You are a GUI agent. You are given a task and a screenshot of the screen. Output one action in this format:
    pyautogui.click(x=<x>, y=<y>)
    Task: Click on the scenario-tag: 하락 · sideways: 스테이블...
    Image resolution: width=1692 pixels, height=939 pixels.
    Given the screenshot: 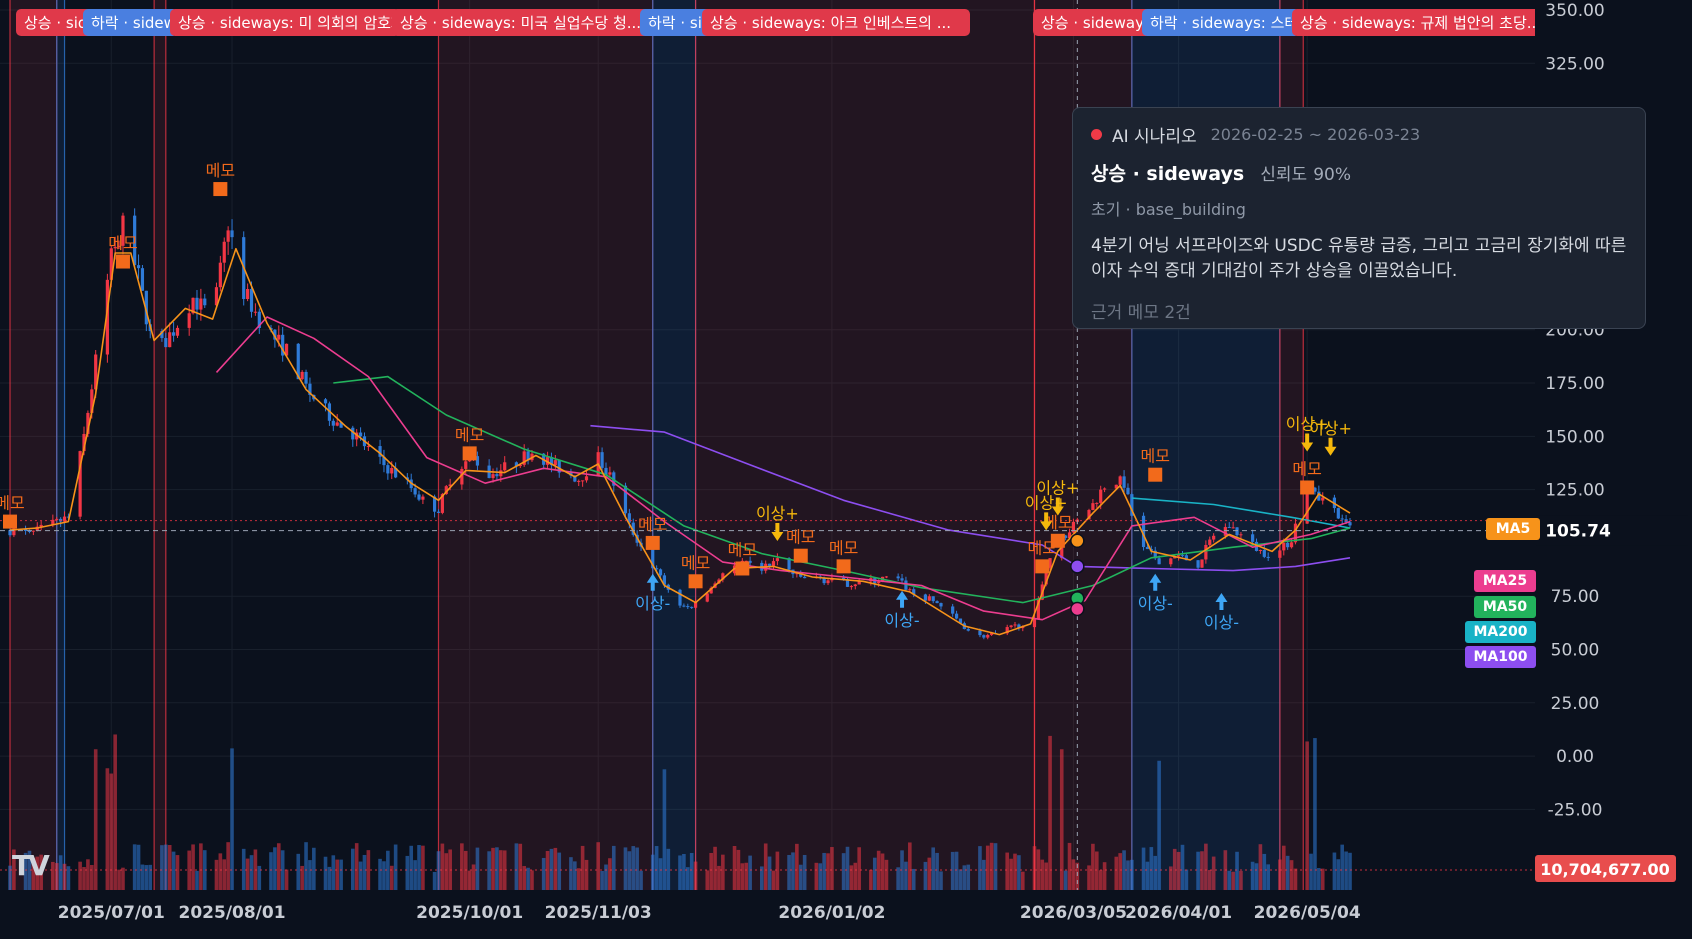 What is the action you would take?
    pyautogui.click(x=1241, y=22)
    